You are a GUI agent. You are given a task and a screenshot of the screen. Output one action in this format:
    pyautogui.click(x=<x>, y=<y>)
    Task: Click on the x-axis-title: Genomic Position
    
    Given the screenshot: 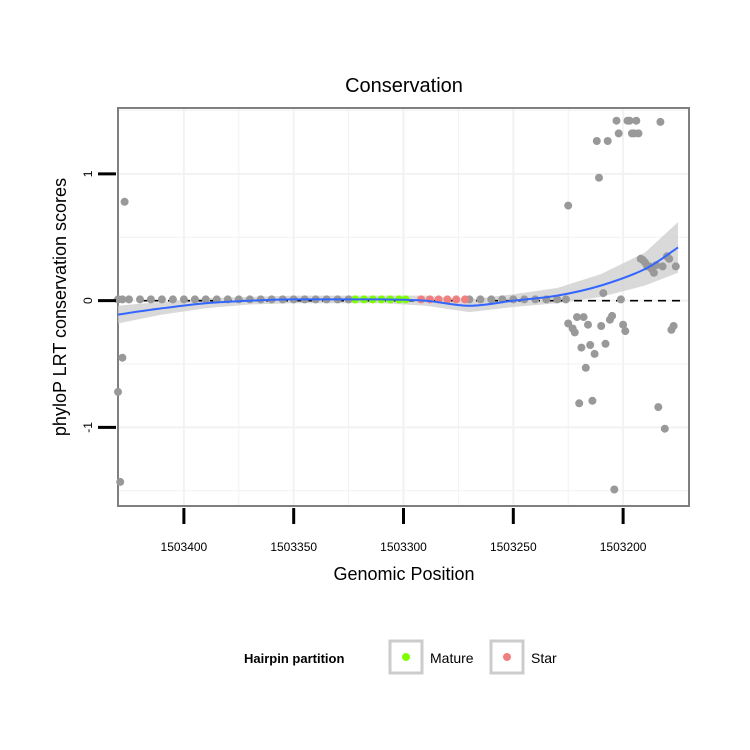 What is the action you would take?
    pyautogui.click(x=403, y=574)
    